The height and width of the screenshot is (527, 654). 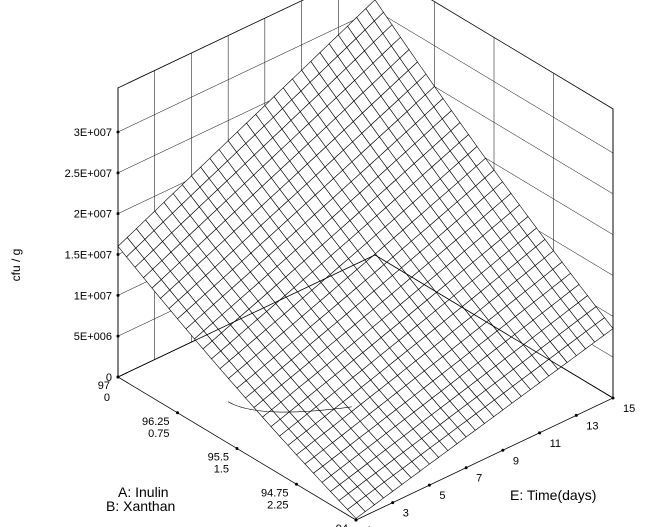 What do you see at coordinates (629, 409) in the screenshot?
I see `e-tick-label: 15` at bounding box center [629, 409].